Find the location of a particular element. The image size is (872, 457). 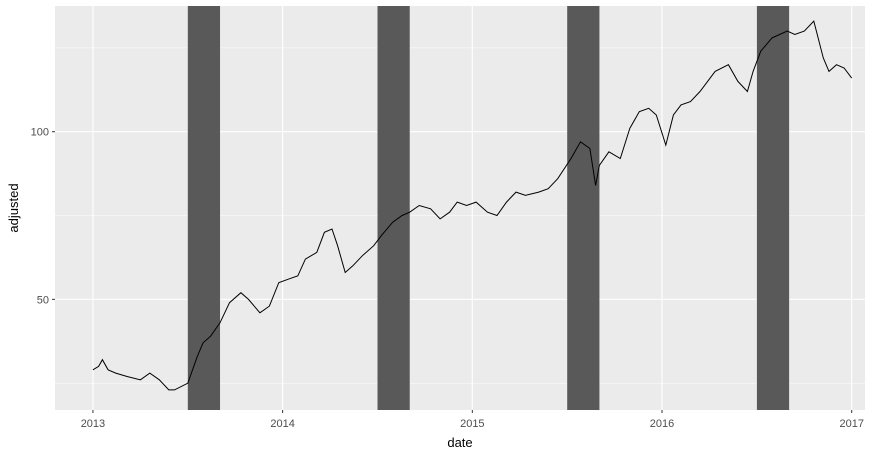

y-tick-label: 50 is located at coordinates (43, 300).